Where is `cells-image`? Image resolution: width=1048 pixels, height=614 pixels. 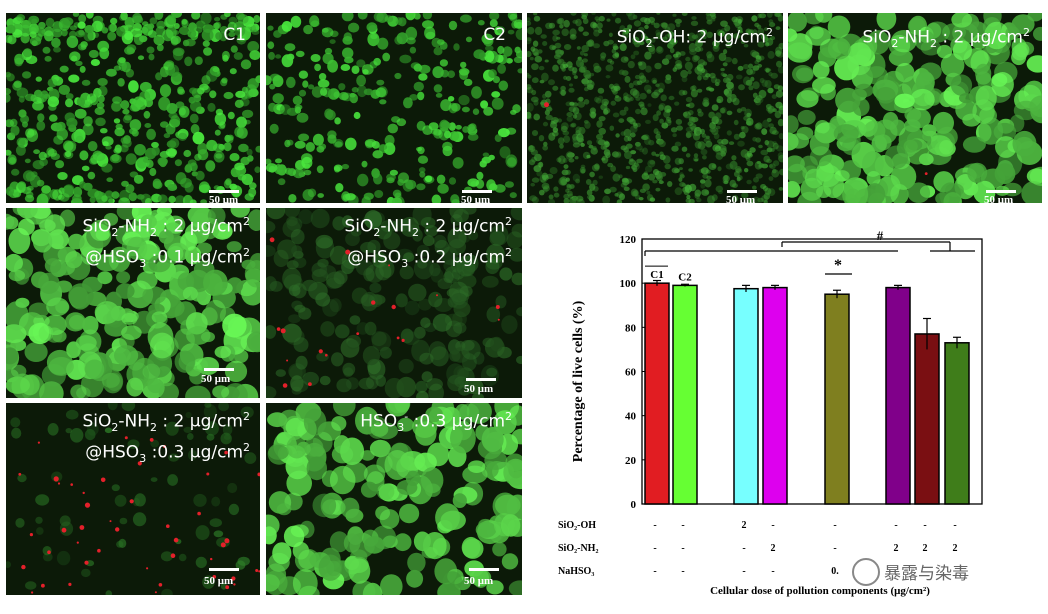 cells-image is located at coordinates (133, 108).